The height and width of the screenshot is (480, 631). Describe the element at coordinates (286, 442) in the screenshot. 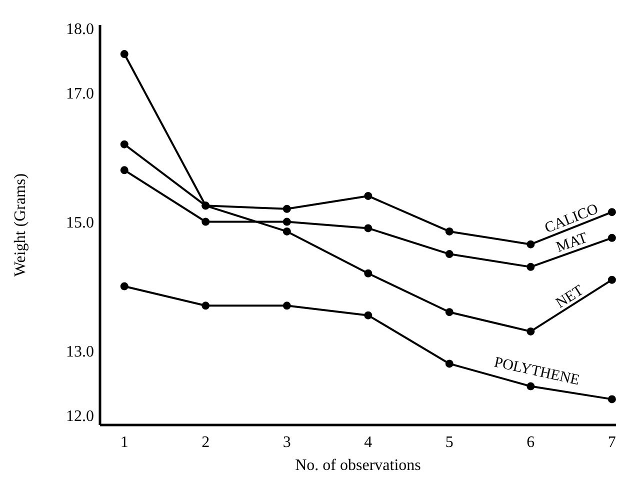

I see `x-tick-label: 3` at that location.